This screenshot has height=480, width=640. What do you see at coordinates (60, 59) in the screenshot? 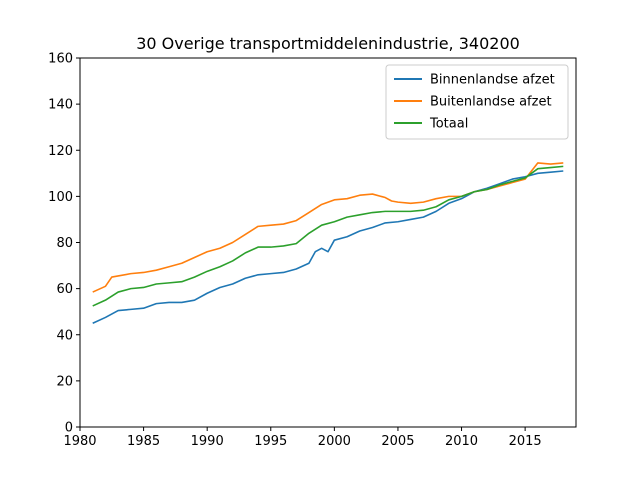
I see `y-tick-label: 160` at bounding box center [60, 59].